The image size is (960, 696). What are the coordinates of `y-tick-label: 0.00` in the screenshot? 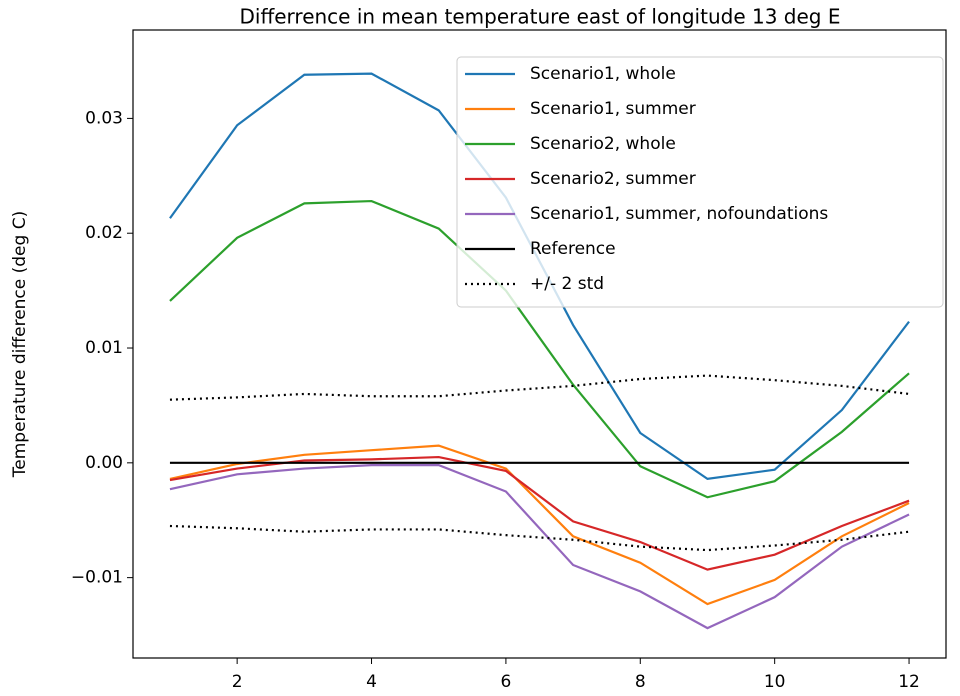 It's located at (104, 463).